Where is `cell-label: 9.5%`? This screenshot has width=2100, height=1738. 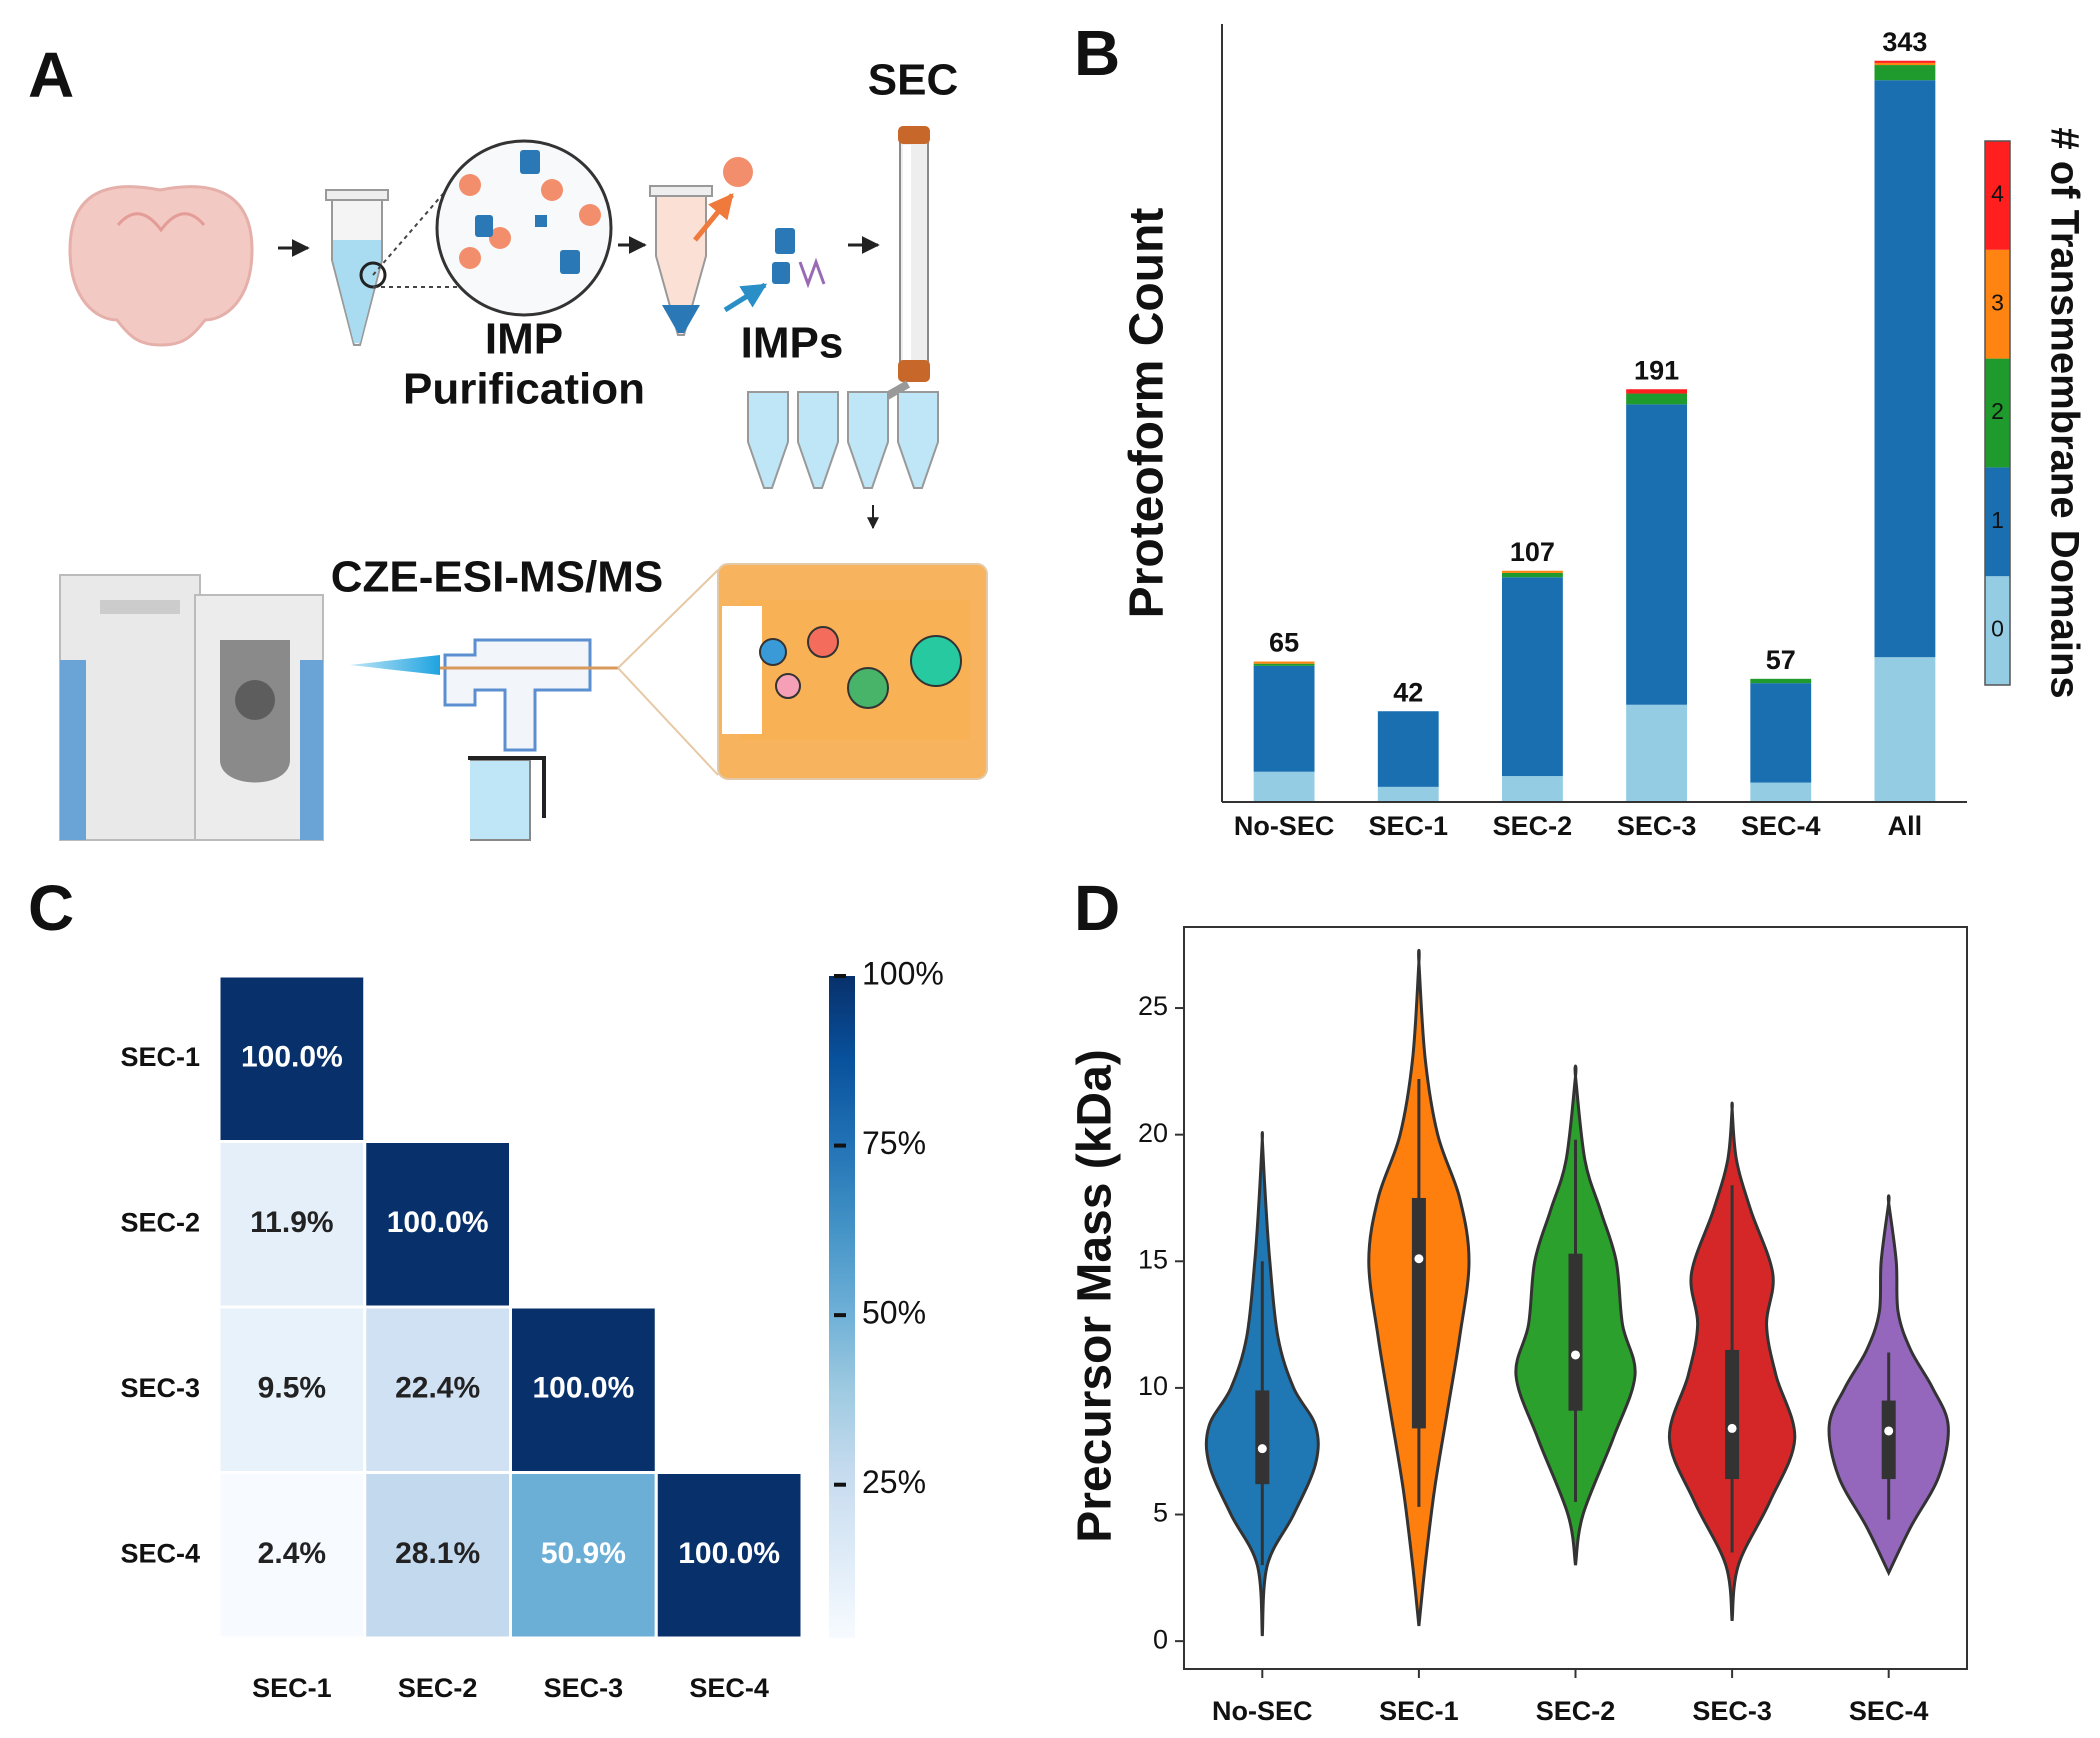
cell-label: 9.5% is located at coordinates (292, 1388).